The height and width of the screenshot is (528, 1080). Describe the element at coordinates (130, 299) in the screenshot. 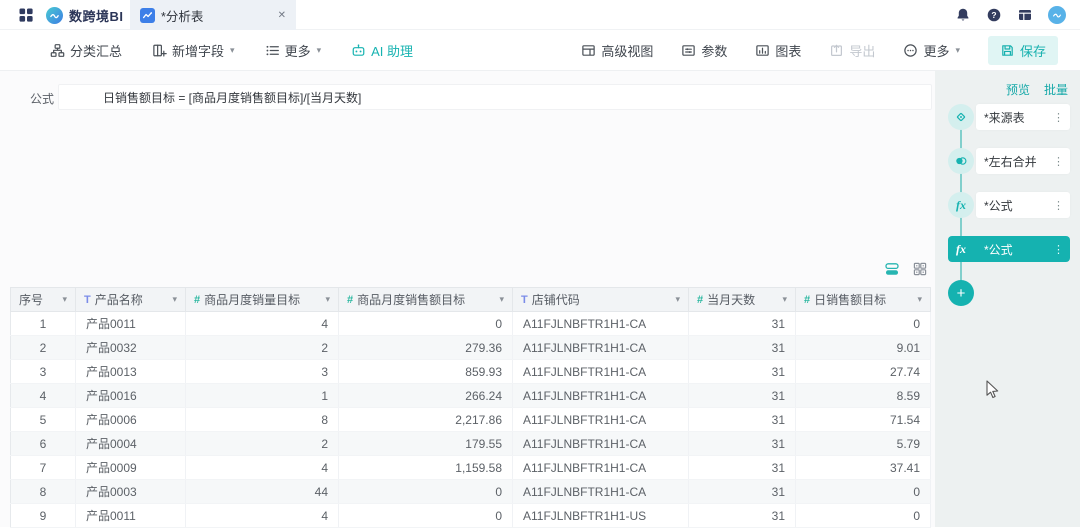

I see `column-header-product-name: T 产品名称 ▾` at that location.